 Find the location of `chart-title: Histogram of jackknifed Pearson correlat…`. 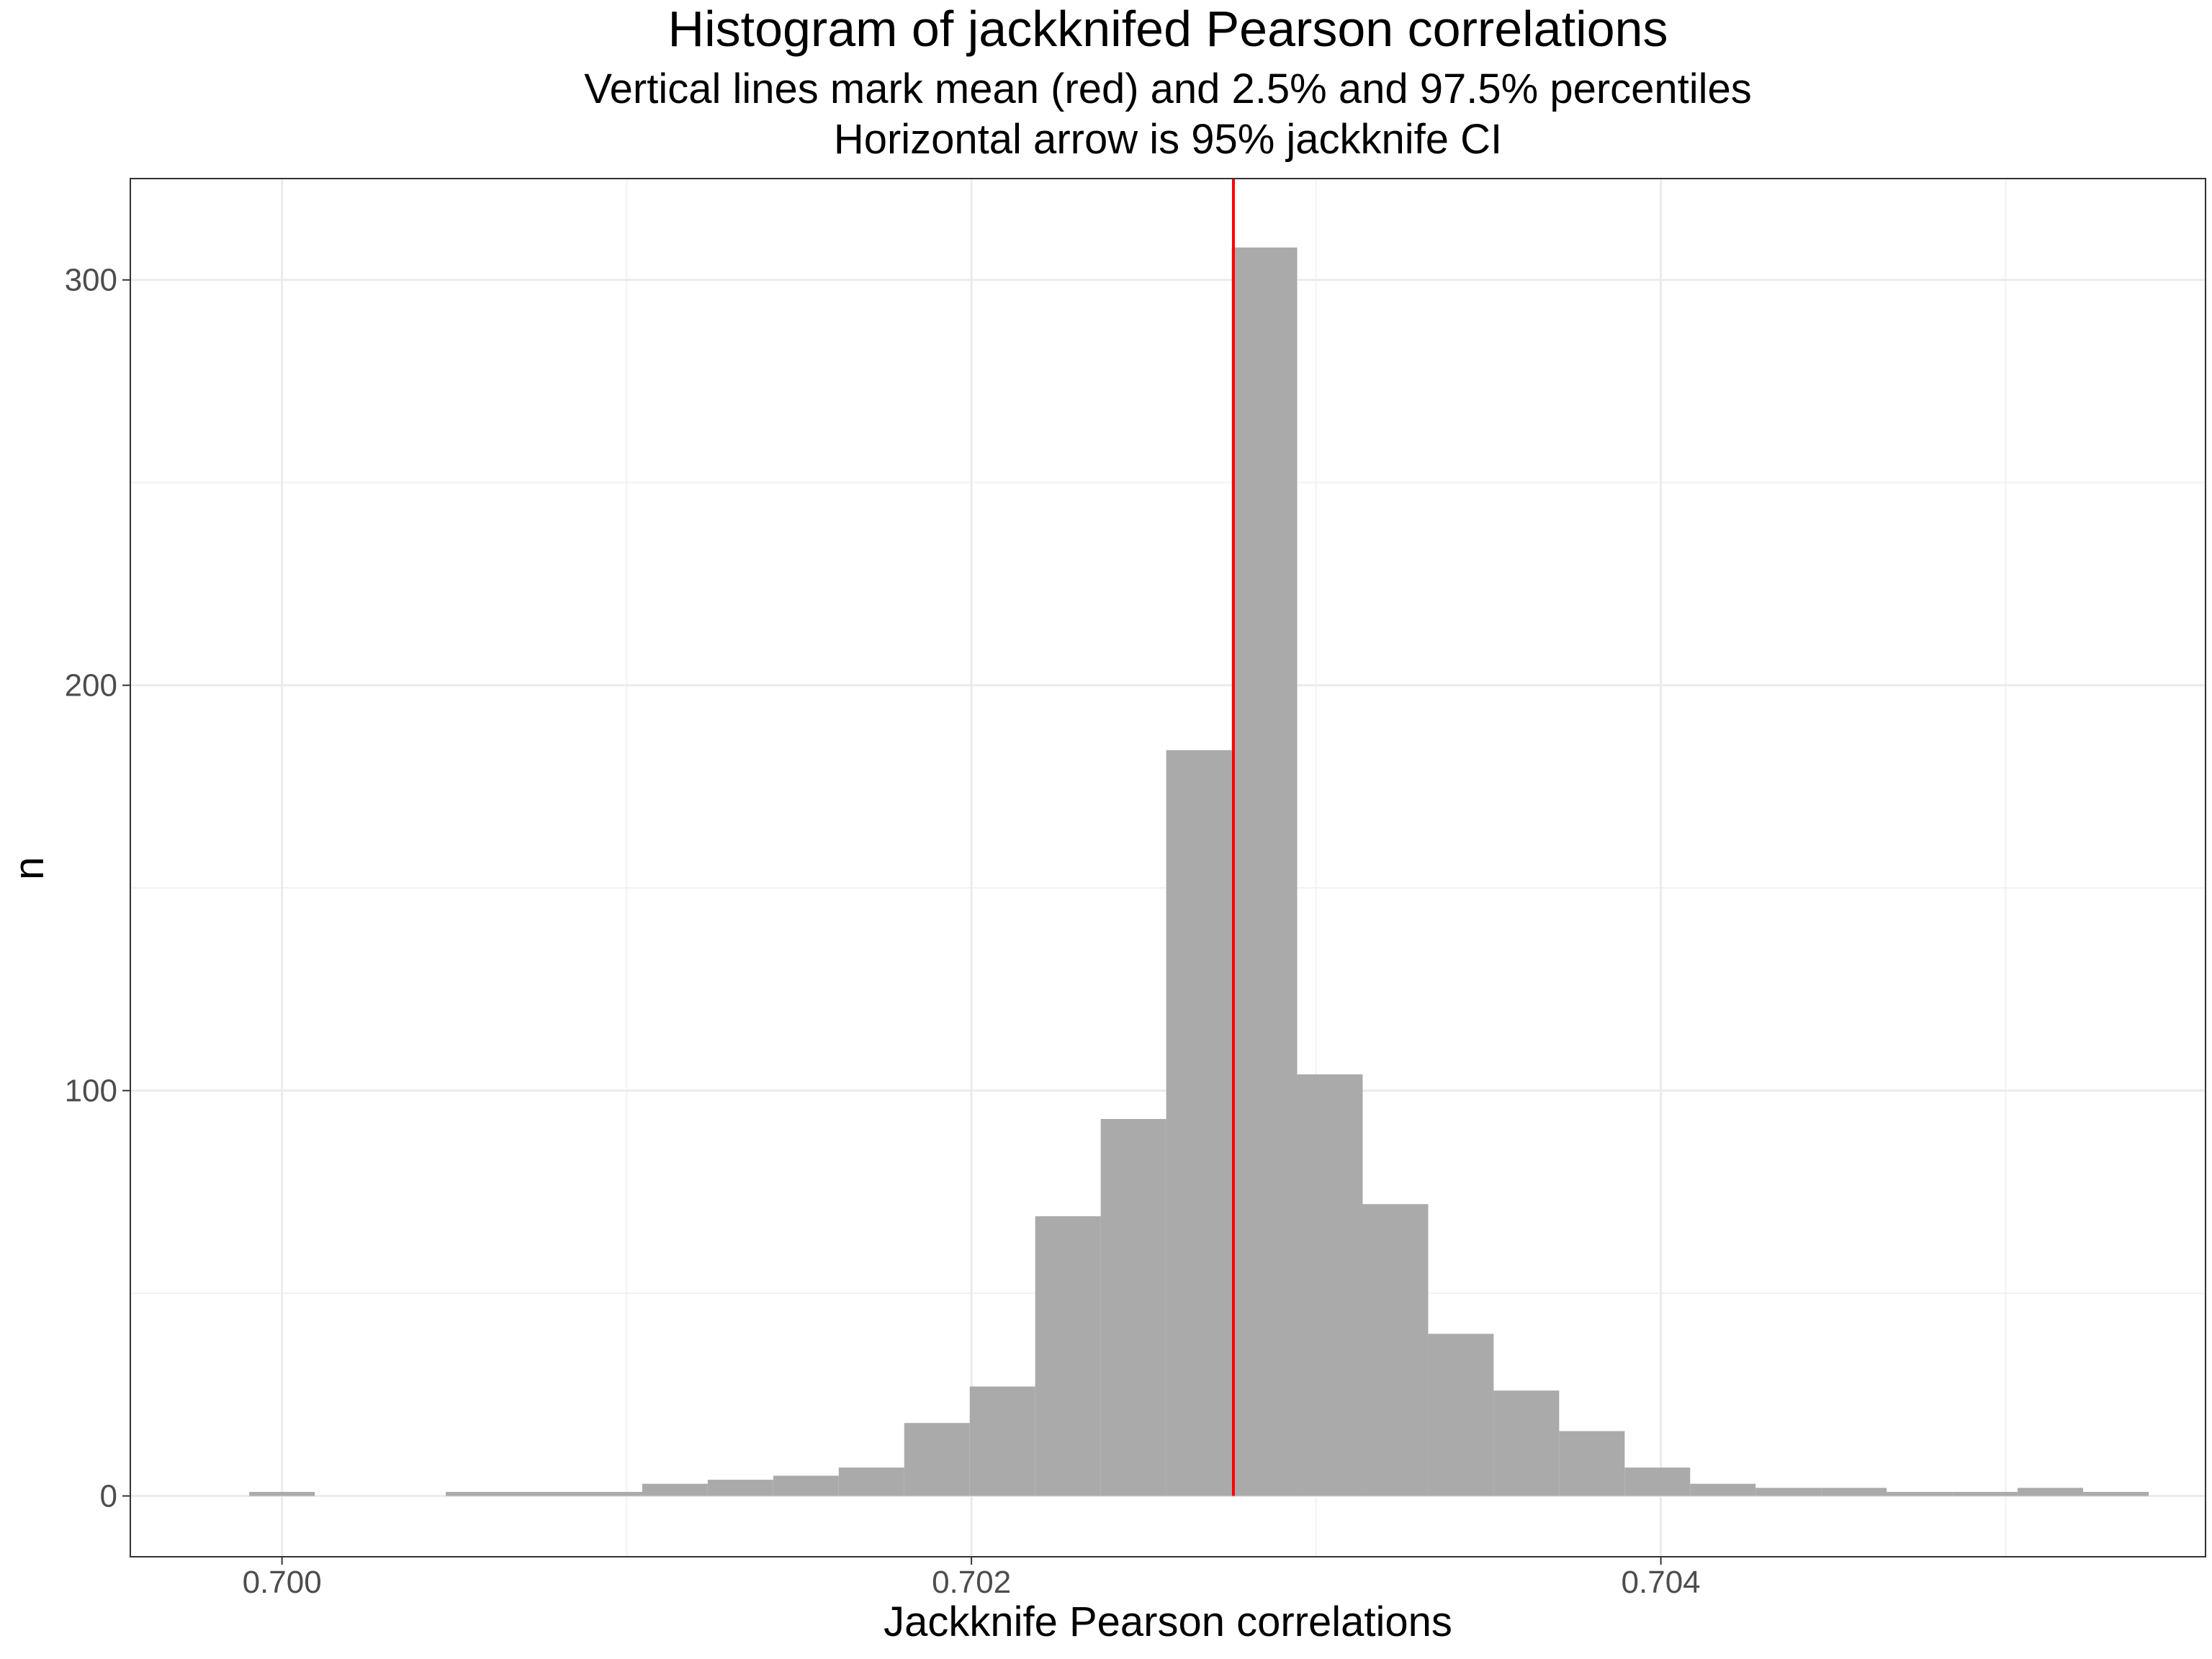

chart-title: Histogram of jackknifed Pearson correlat… is located at coordinates (1168, 29).